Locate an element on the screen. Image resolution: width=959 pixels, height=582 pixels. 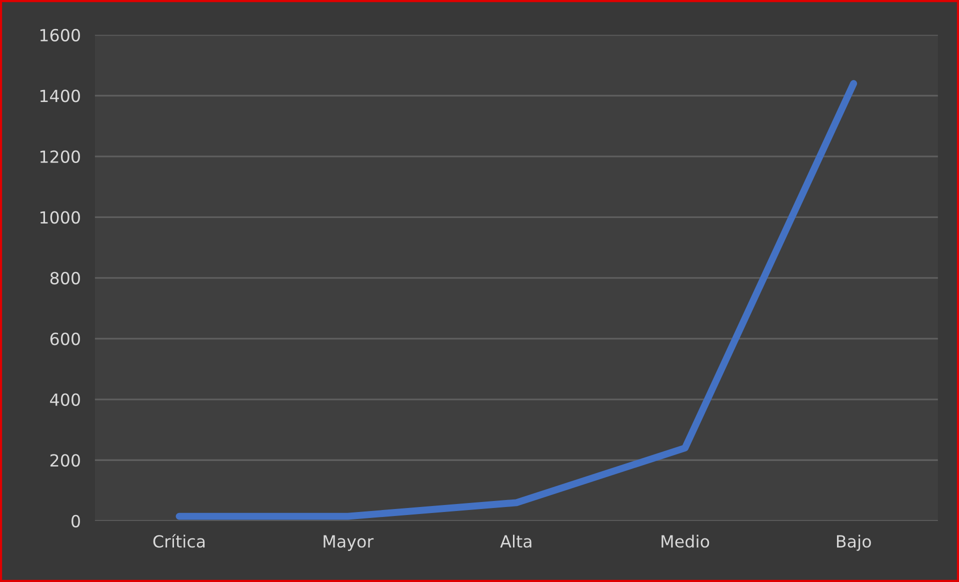
x-tick-label: Bajo is located at coordinates (854, 542).